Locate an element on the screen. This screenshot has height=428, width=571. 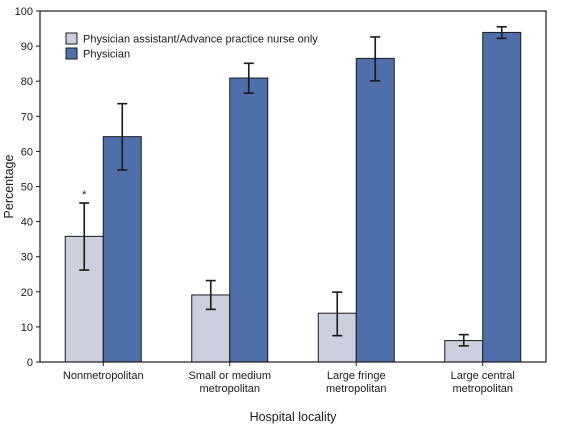
annotations-layer: * is located at coordinates (84, 195).